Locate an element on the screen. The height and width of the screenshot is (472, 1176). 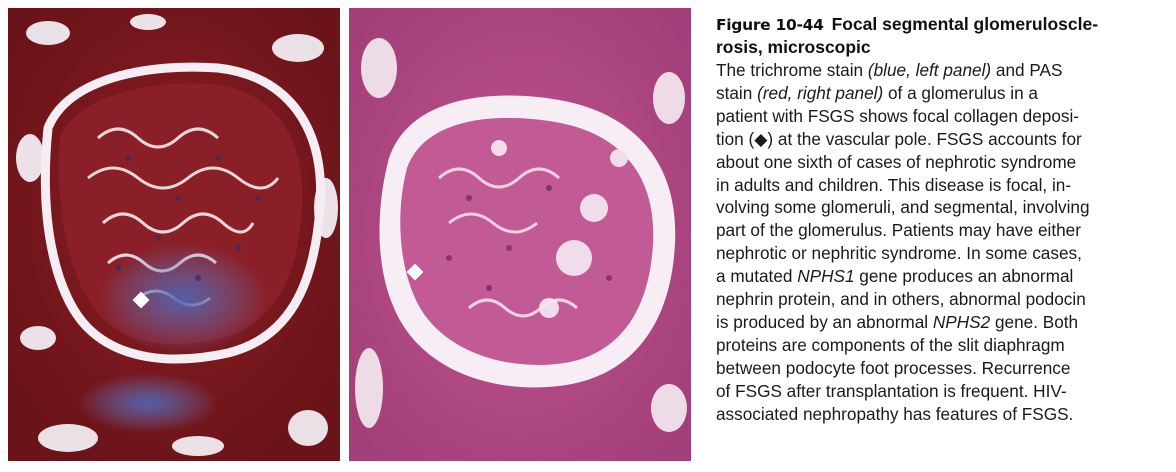
figure-title-line-2: rosis, microscopic is located at coordinates (793, 47).